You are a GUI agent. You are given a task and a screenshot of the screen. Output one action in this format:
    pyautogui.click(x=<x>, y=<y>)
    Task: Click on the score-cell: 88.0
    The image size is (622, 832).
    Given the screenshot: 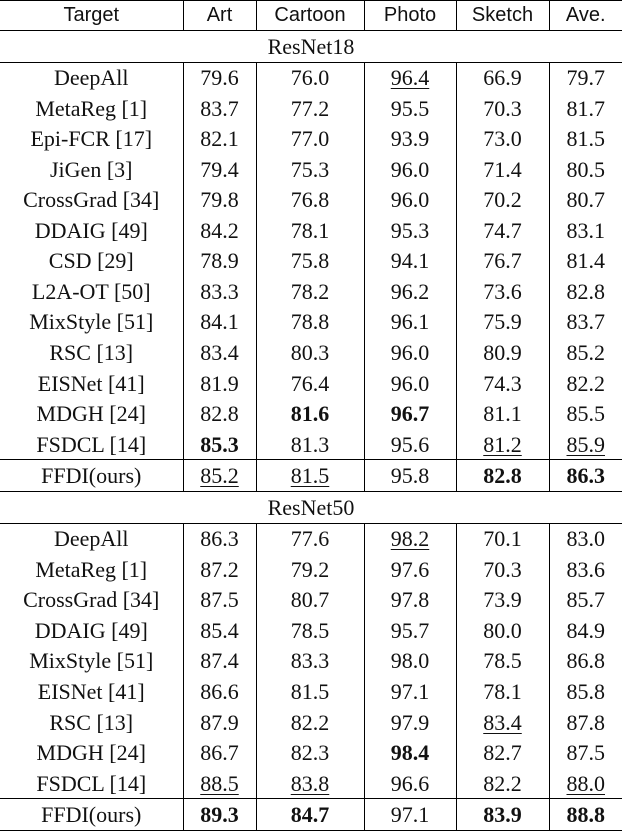 What is the action you would take?
    pyautogui.click(x=585, y=783)
    